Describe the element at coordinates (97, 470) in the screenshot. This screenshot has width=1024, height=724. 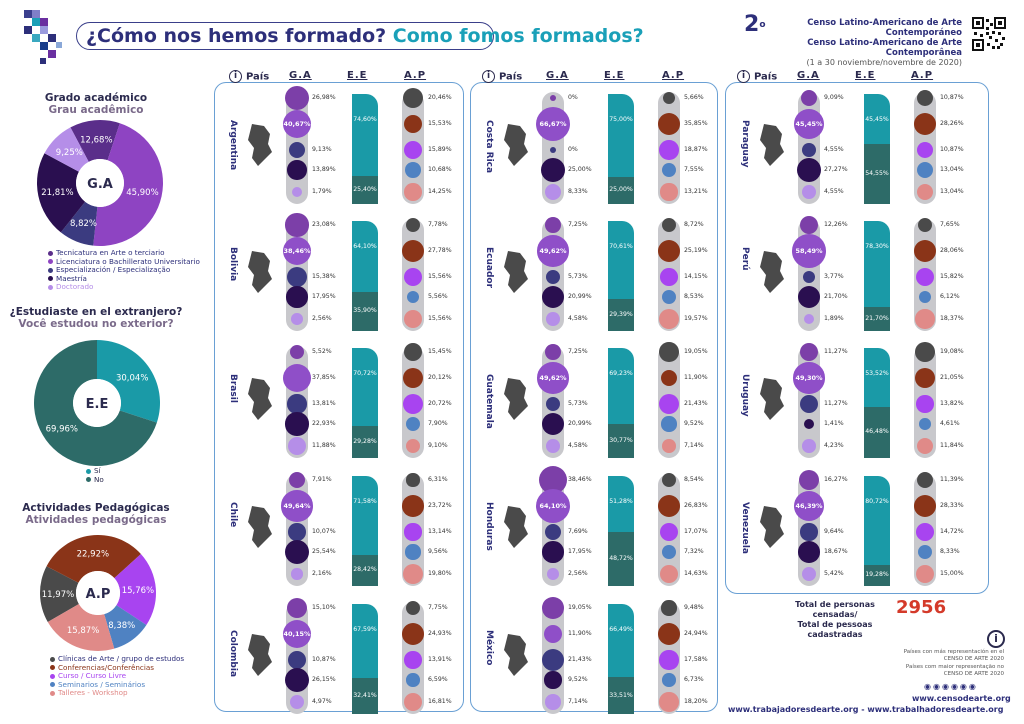
I see `legend-label: Sí` at that location.